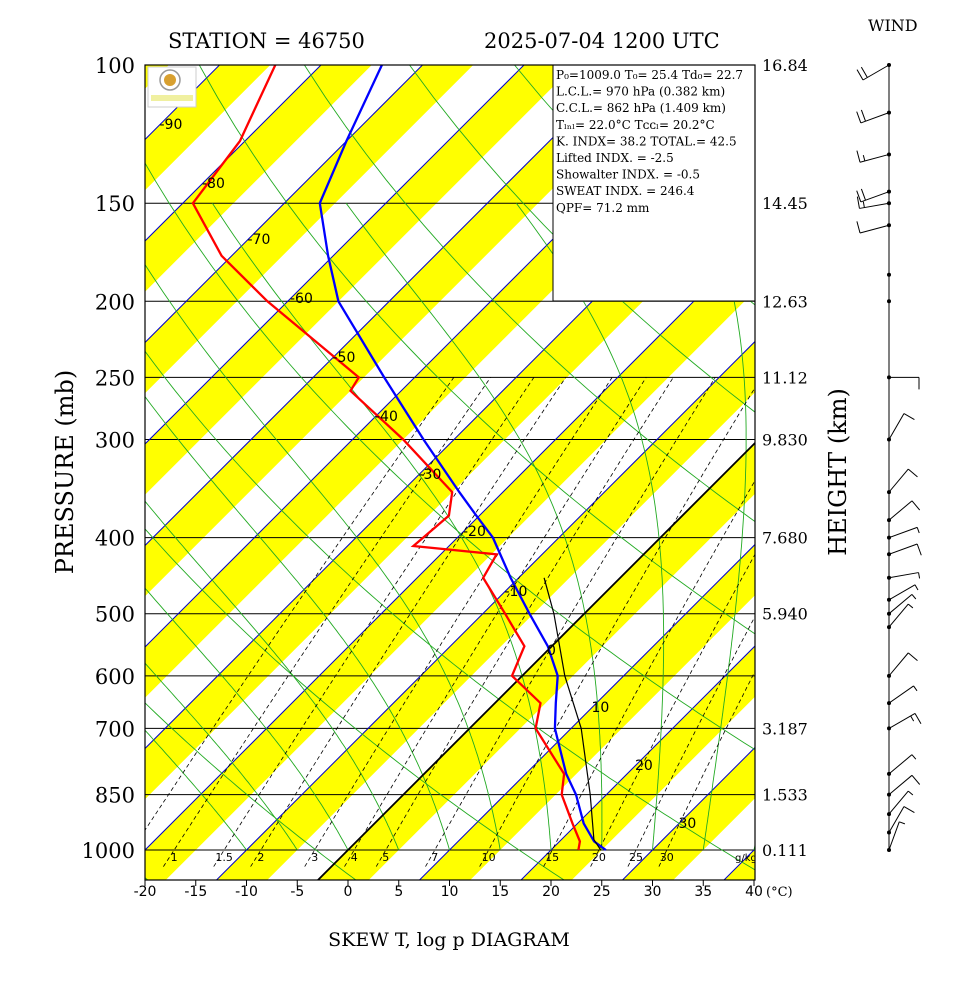  Describe the element at coordinates (889, 274) in the screenshot. I see `wind-dot` at that location.